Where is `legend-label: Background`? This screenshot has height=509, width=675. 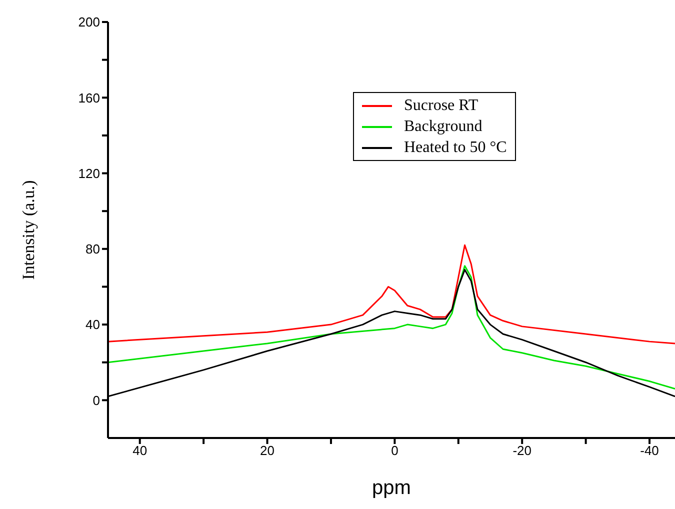
legend-label: Background is located at coordinates (443, 127).